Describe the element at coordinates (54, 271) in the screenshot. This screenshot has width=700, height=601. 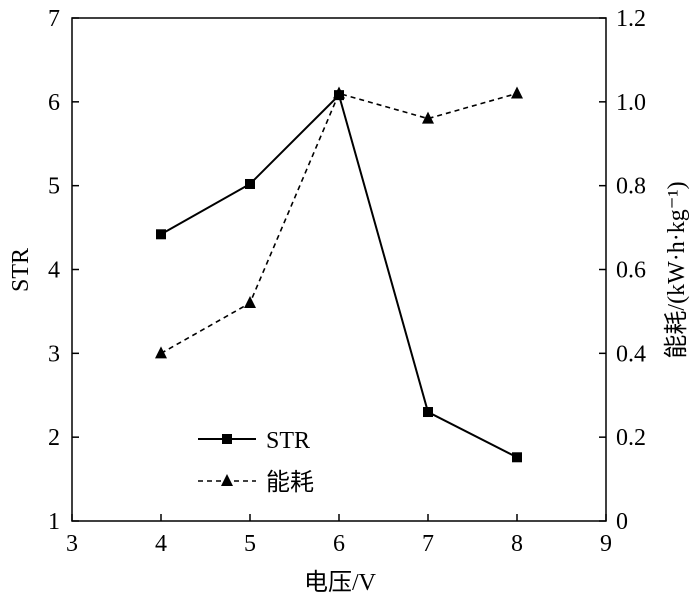
I see `left-y-tick-label: 4` at that location.